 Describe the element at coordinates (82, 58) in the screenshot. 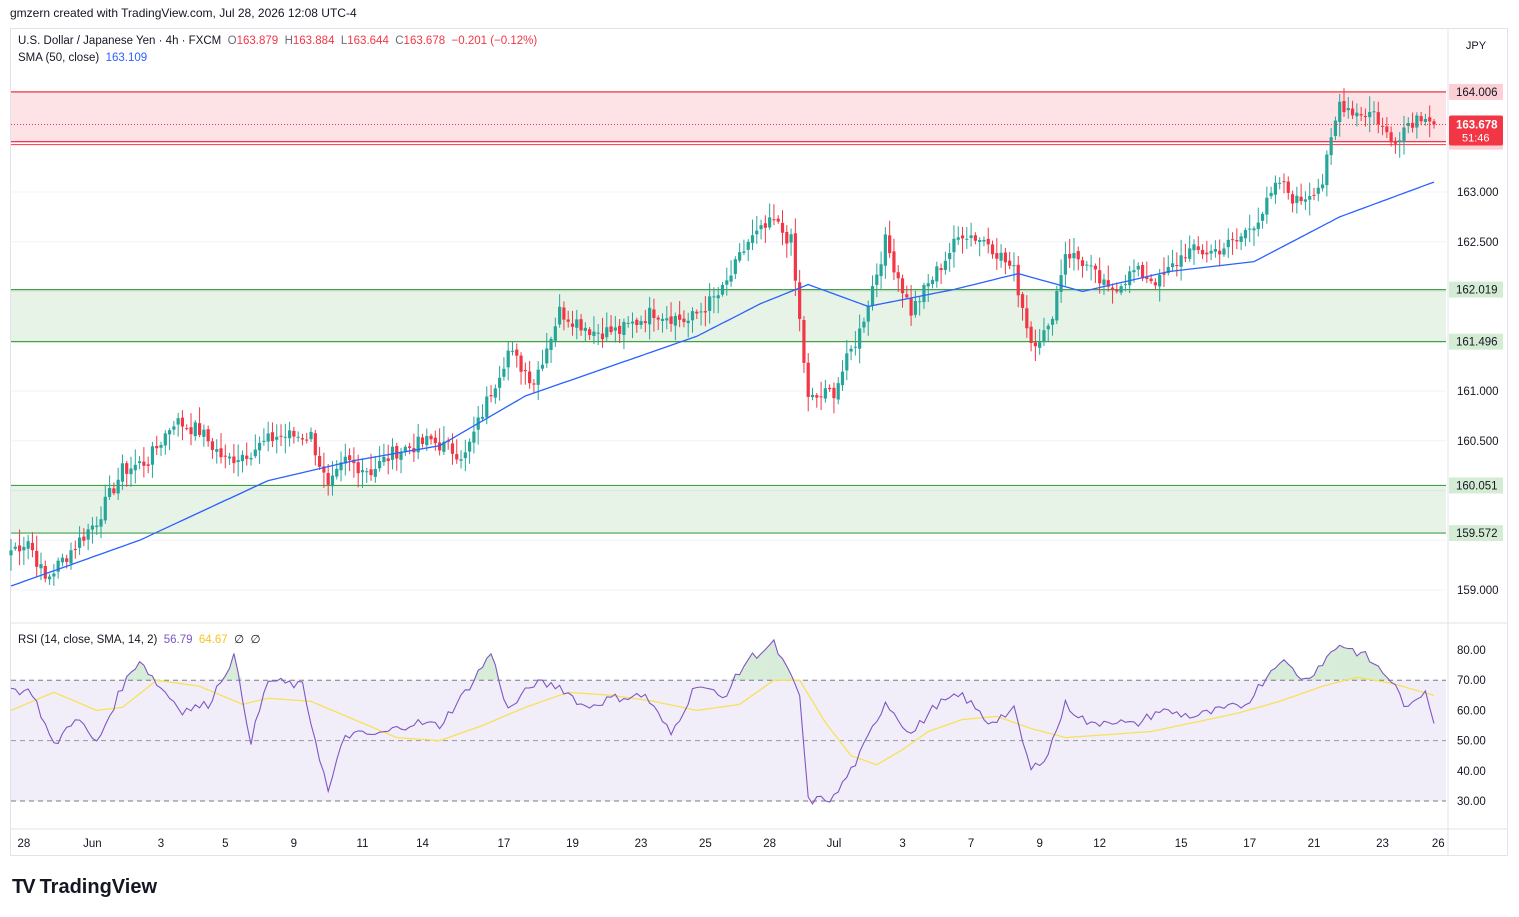

I see `sma-legend: SMA (50, close) 163.109` at that location.